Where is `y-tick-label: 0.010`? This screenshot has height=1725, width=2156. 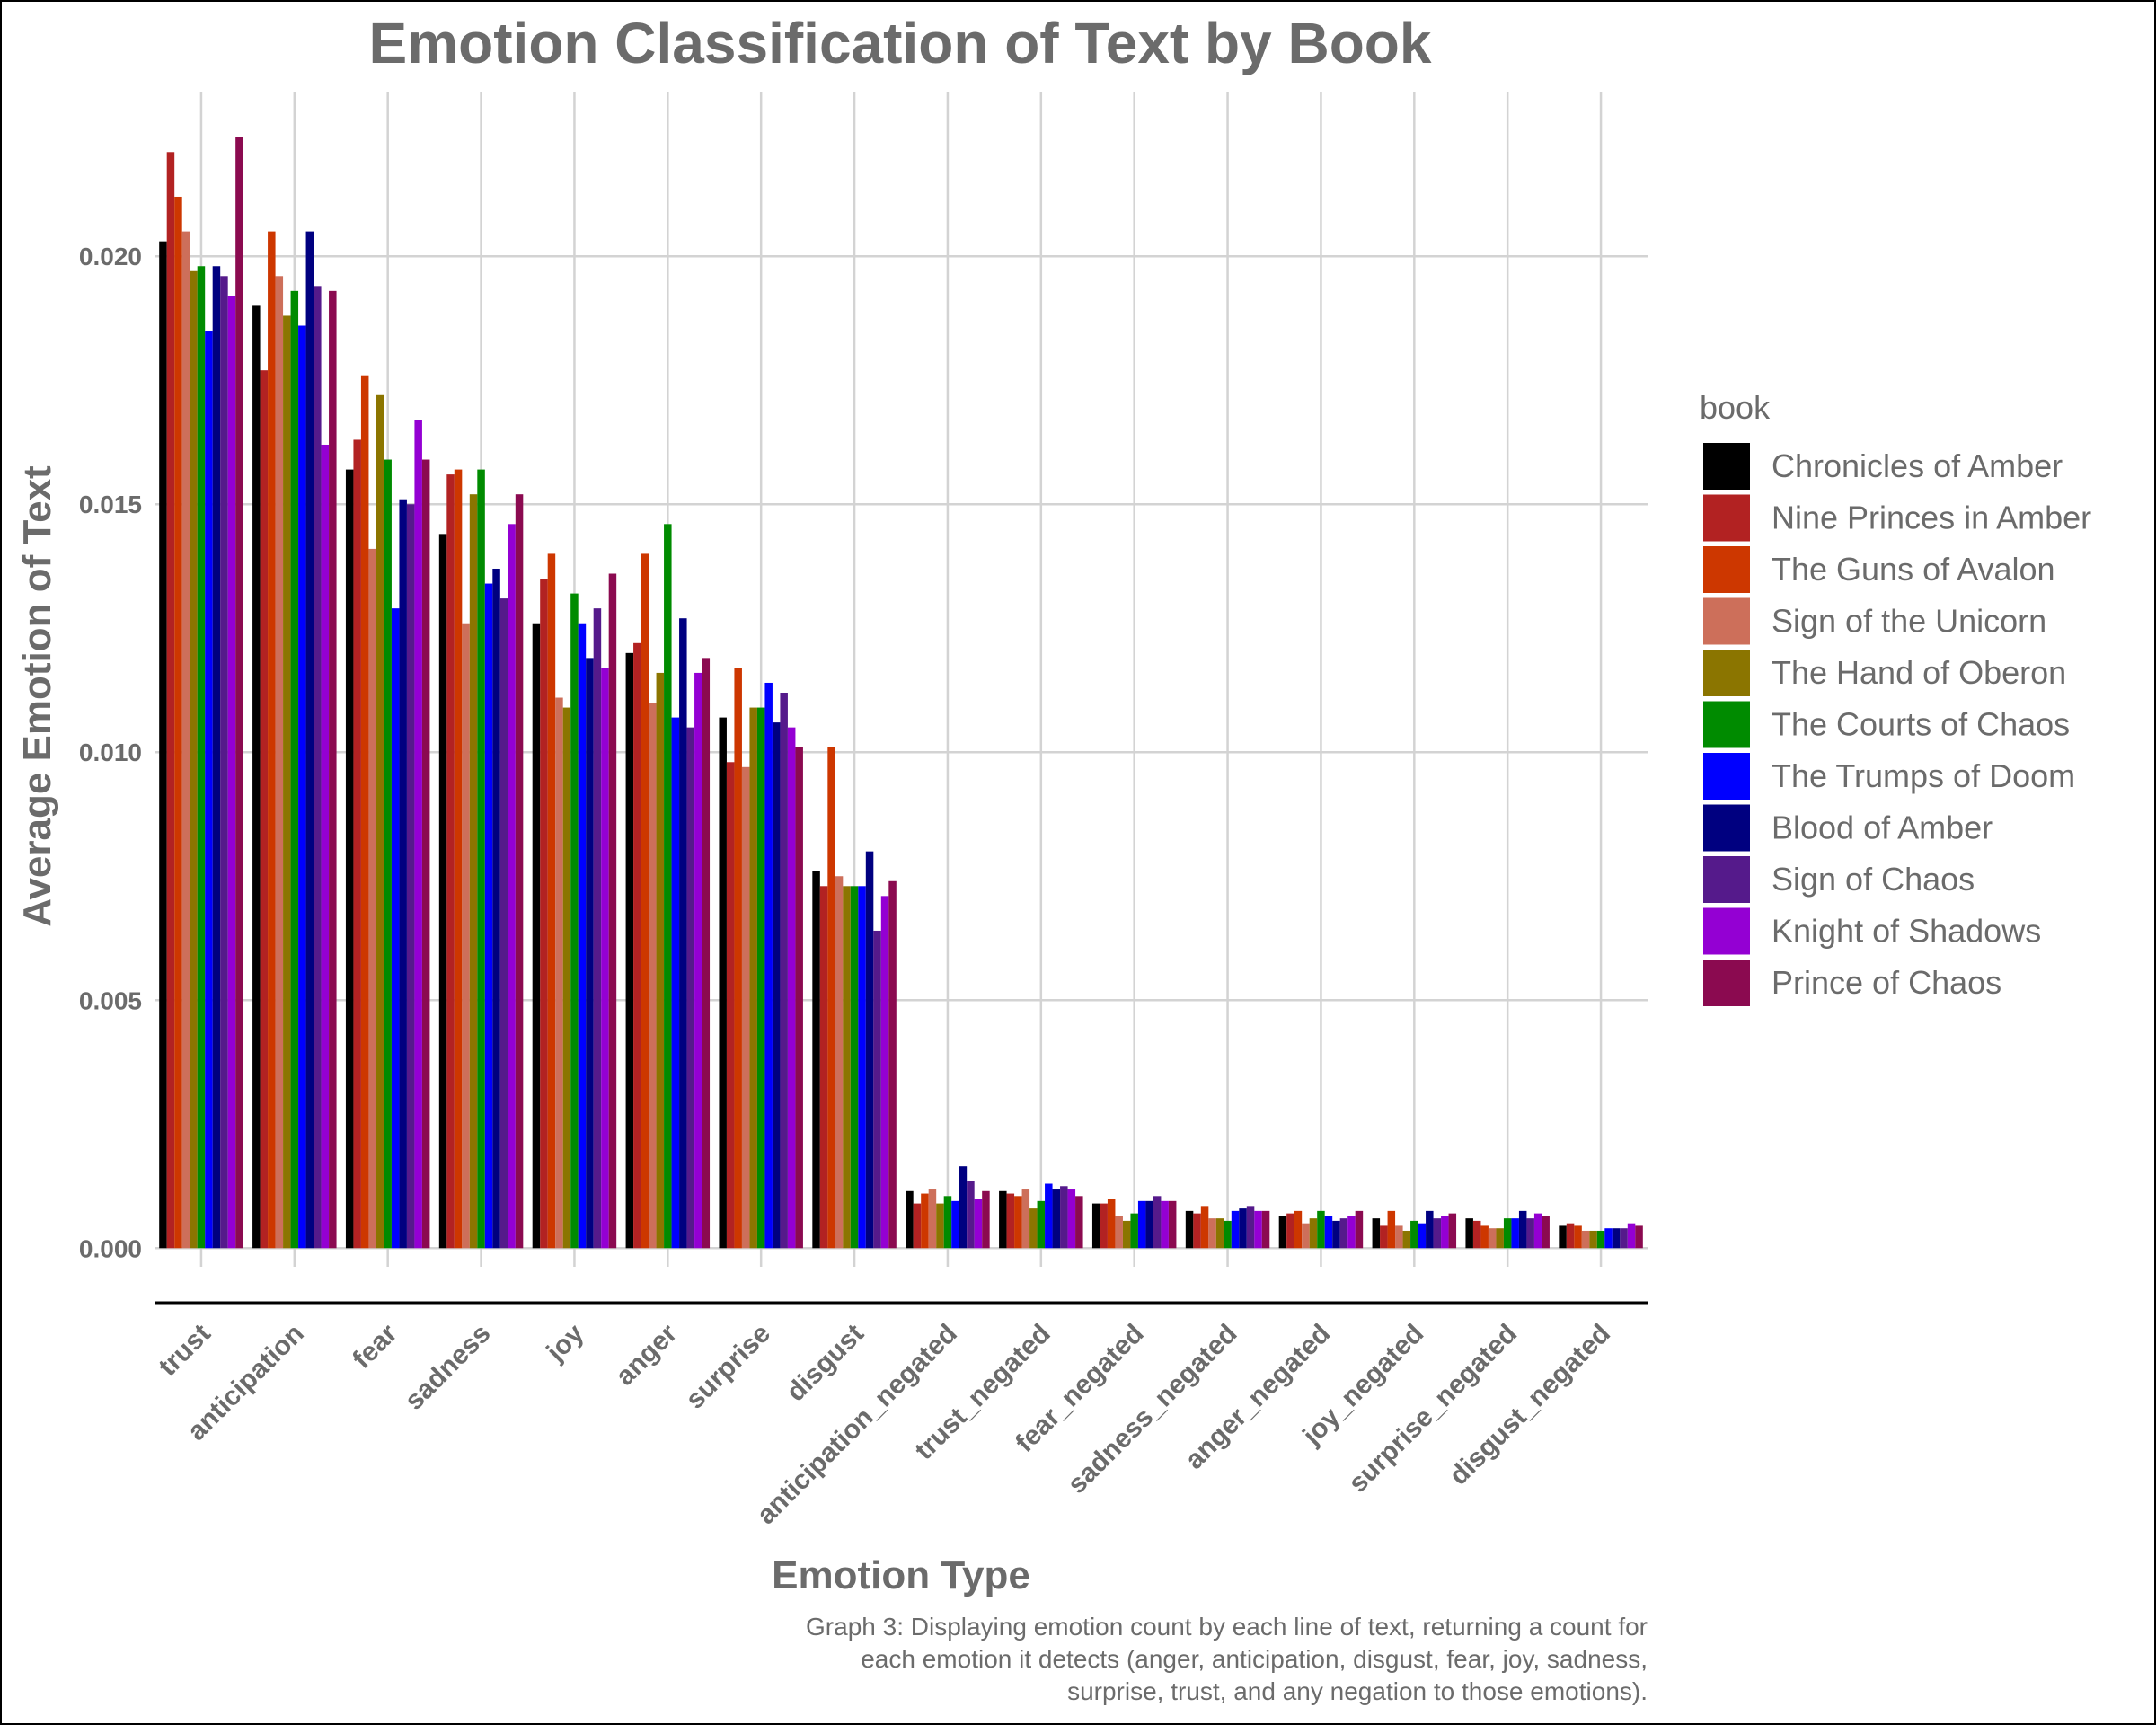 y-tick-label: 0.010 is located at coordinates (111, 752).